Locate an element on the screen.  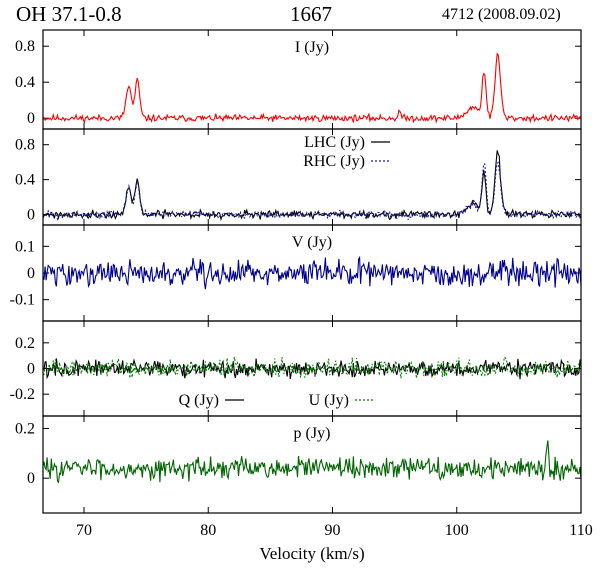
y-tick-label: 0.1 is located at coordinates (25, 246).